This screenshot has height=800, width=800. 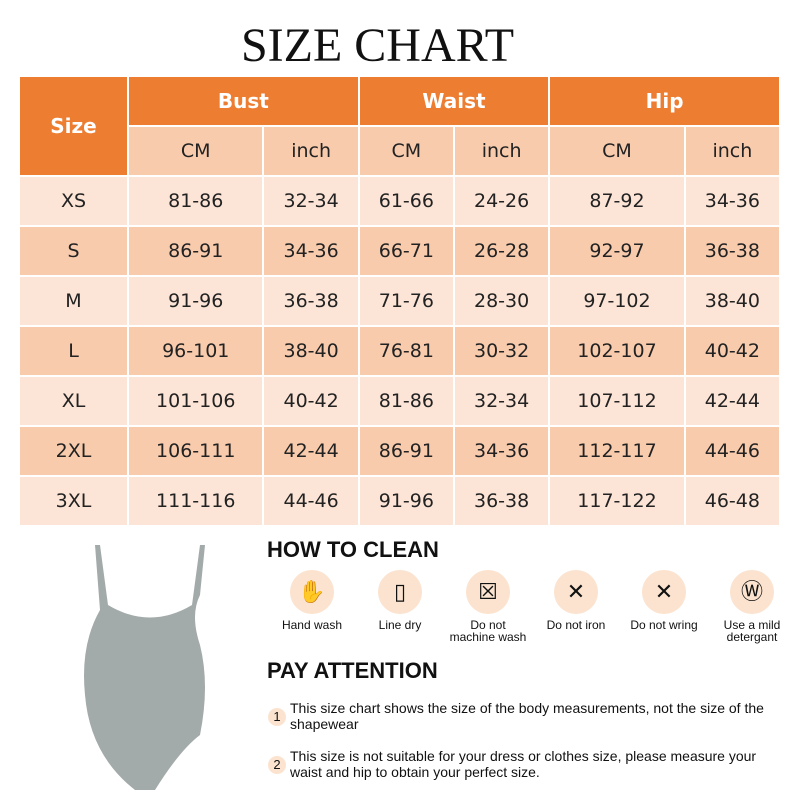 What do you see at coordinates (617, 501) in the screenshot?
I see `measurement-cell: 117-122` at bounding box center [617, 501].